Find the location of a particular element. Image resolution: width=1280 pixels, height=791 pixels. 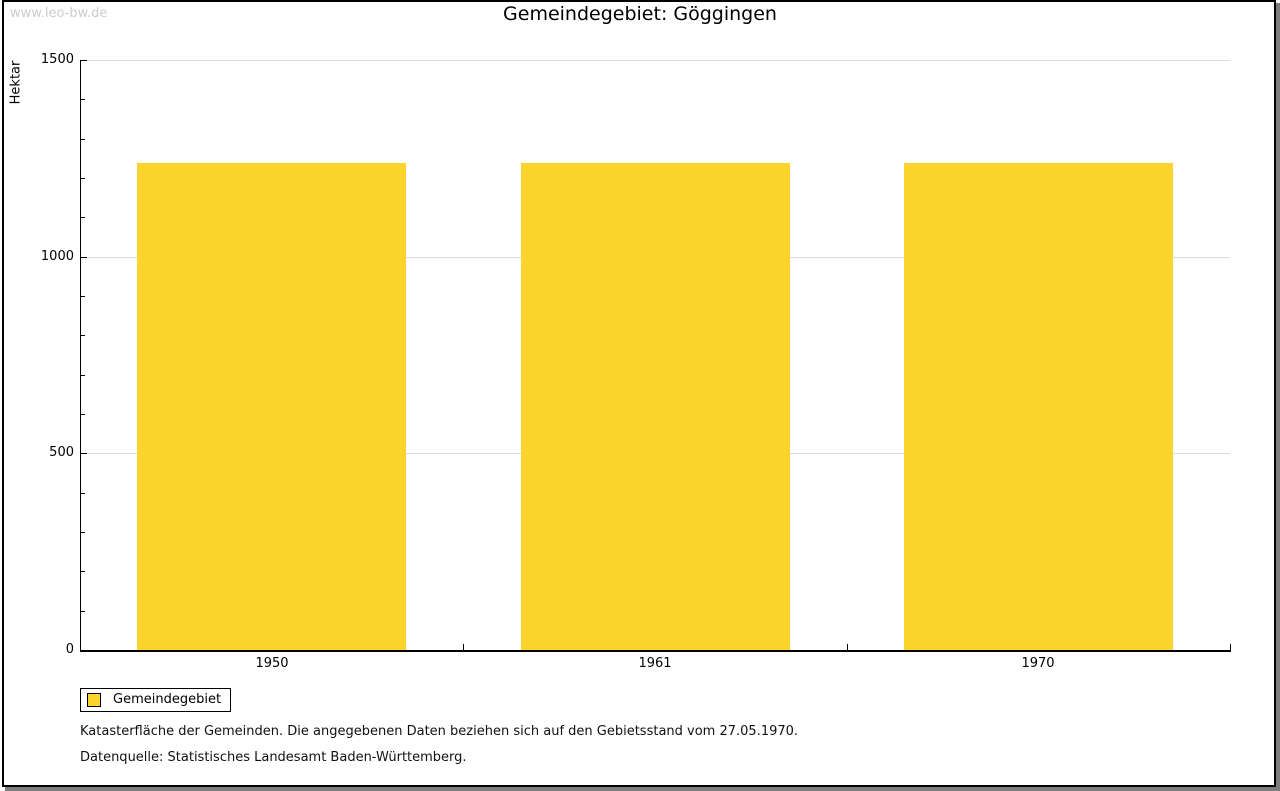

bar-1961 is located at coordinates (655, 406).